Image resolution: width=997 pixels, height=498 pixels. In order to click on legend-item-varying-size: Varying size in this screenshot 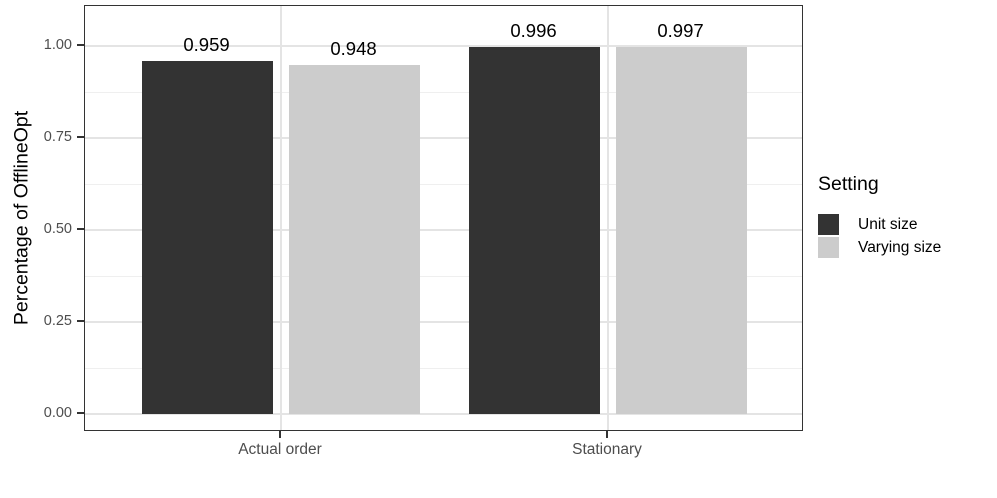, I will do `click(905, 247)`.